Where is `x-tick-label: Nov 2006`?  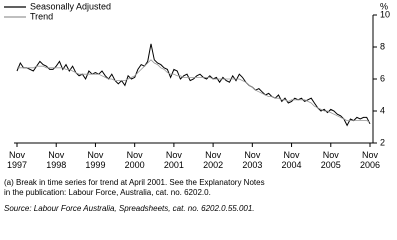 x-tick-label: Nov 2006 is located at coordinates (370, 160).